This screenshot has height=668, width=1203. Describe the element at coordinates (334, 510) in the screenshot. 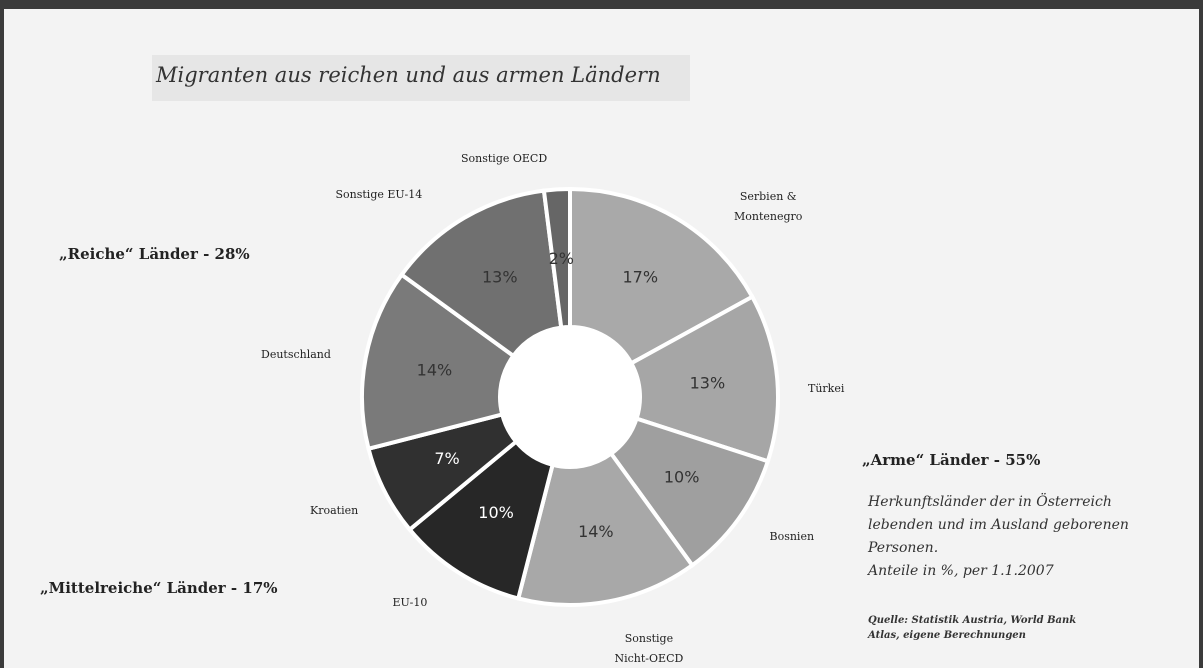

I see `category-label: Kroatien` at that location.